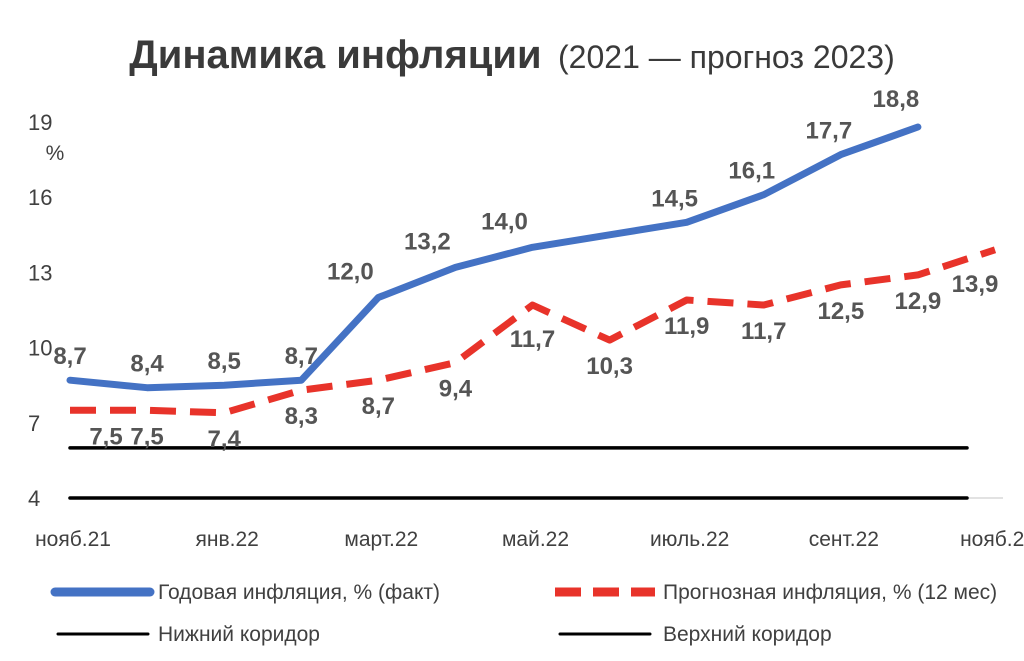  I want to click on data-label-forecast: 10,3, so click(609, 366).